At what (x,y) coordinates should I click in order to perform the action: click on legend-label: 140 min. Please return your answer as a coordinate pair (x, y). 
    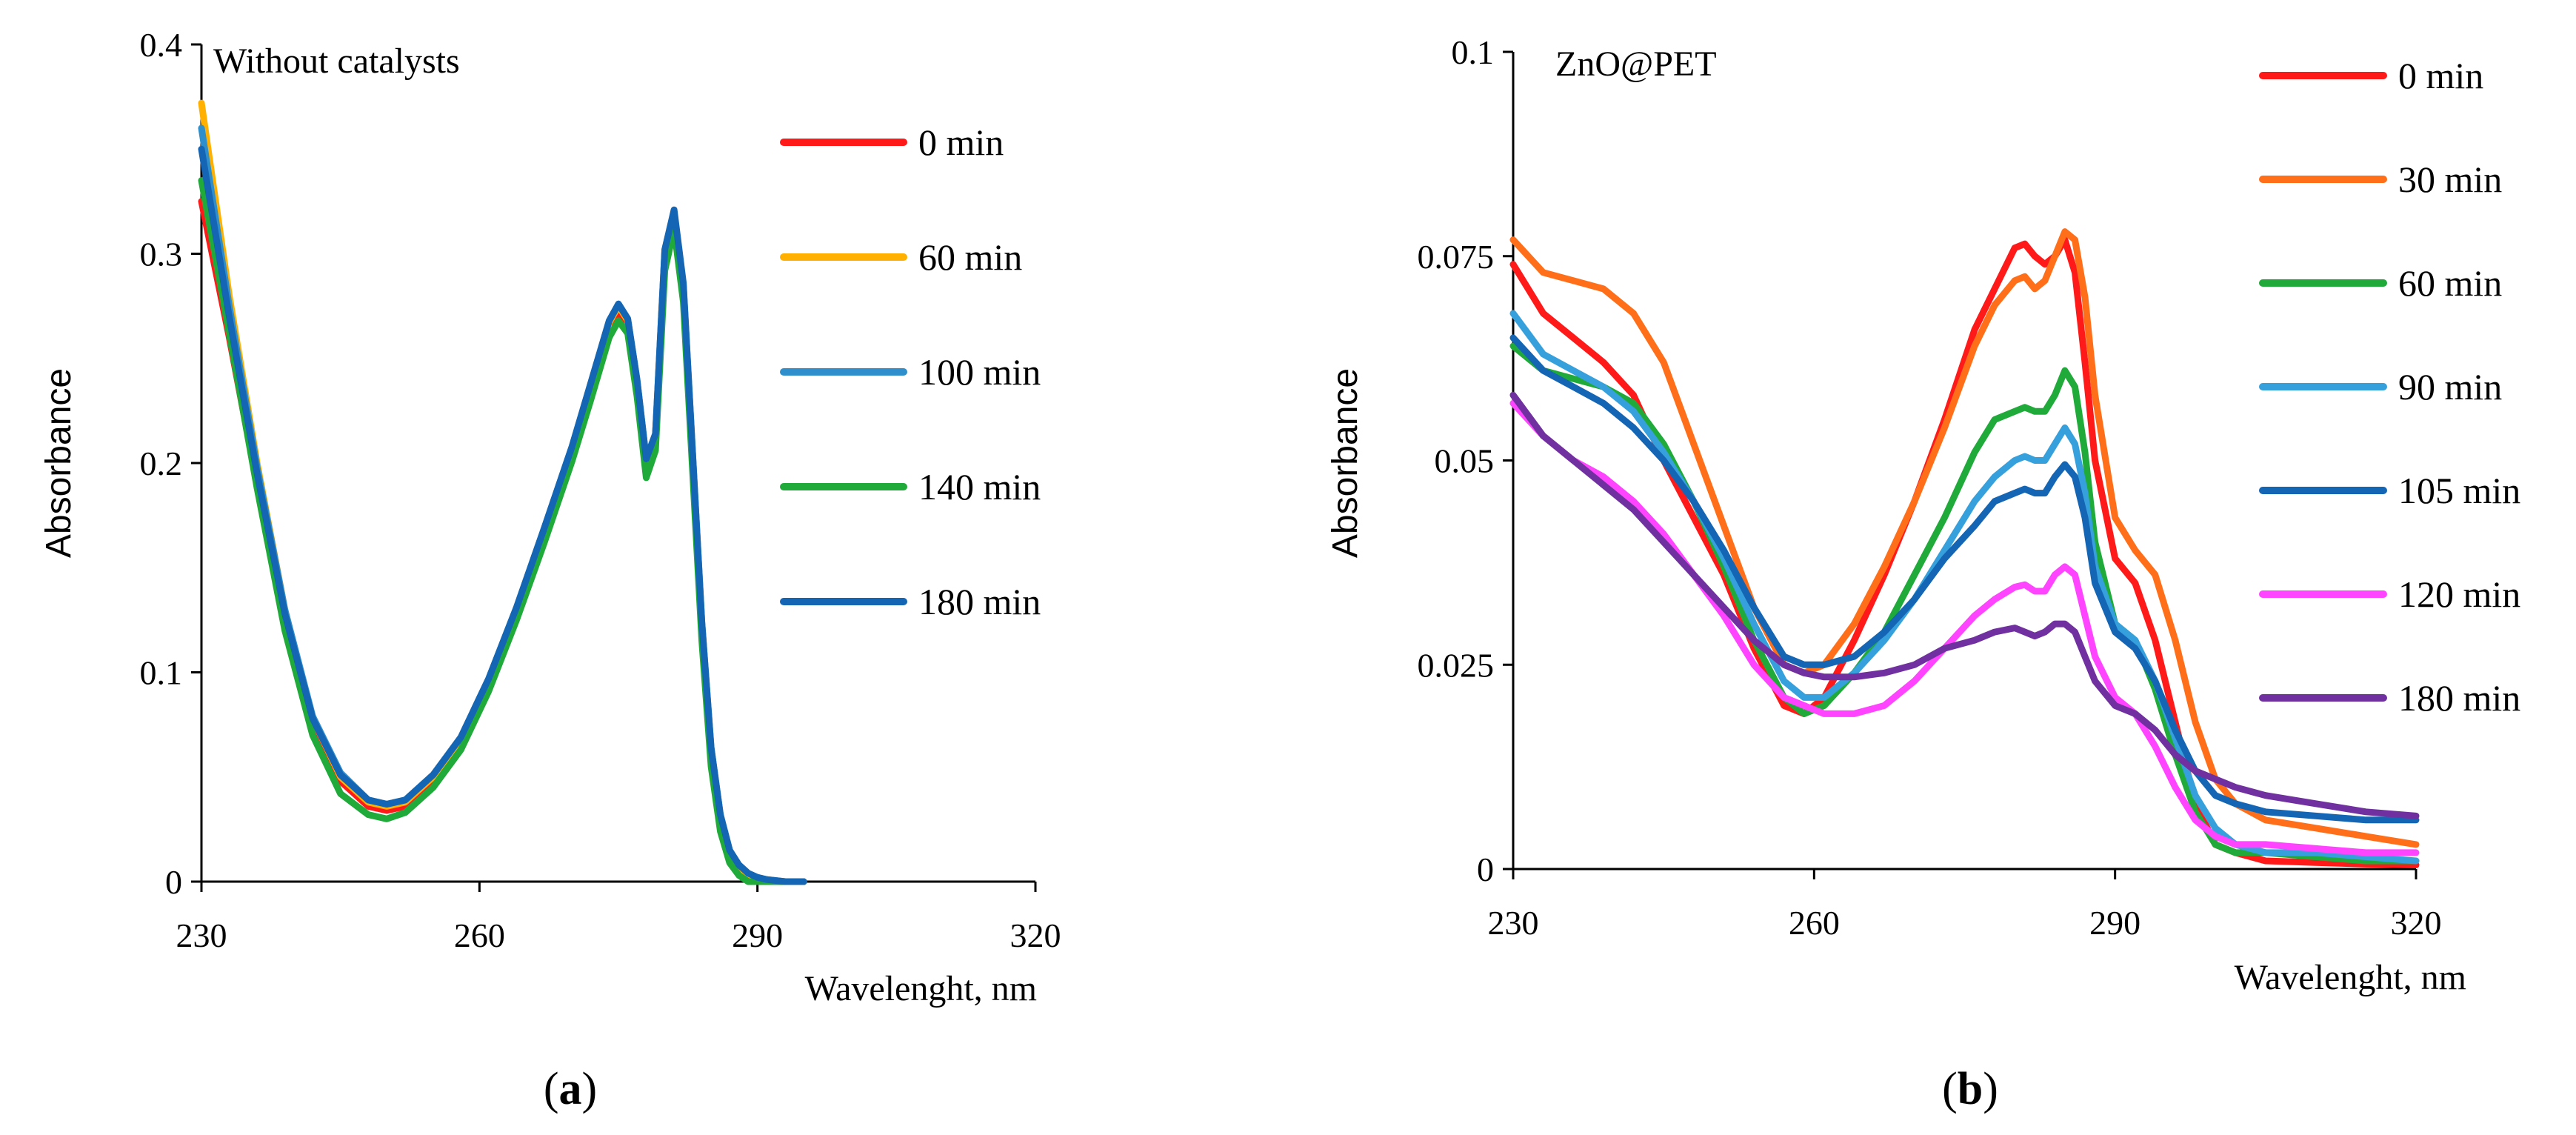
    Looking at the image, I should click on (979, 486).